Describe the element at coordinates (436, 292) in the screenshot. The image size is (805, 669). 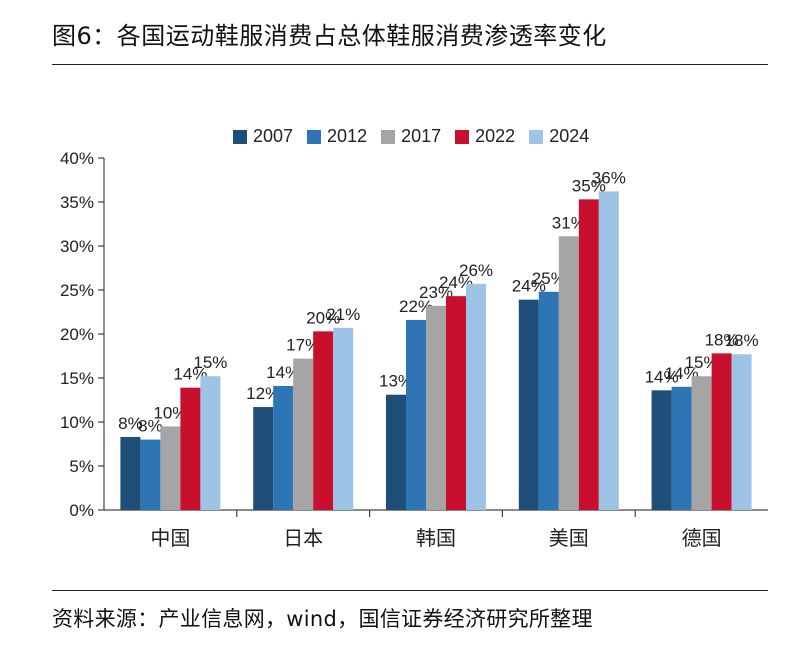
I see `data-label: 23%` at that location.